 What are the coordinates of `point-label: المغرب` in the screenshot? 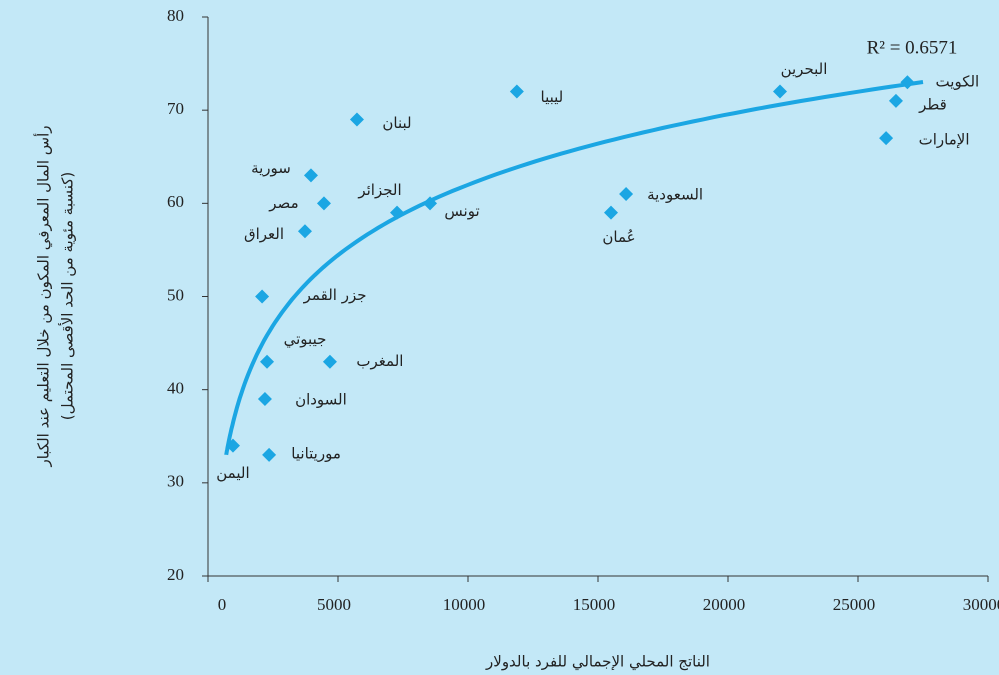 It's located at (379, 361).